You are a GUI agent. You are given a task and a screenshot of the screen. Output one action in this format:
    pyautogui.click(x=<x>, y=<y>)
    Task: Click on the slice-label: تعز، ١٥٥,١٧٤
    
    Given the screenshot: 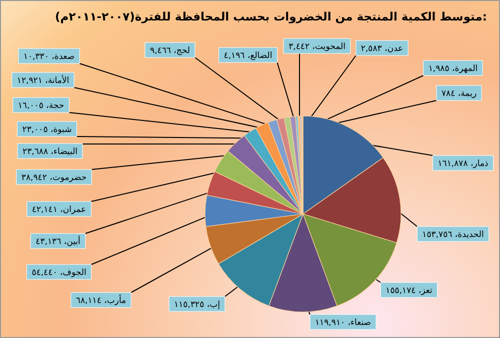 What is the action you would take?
    pyautogui.click(x=409, y=291)
    